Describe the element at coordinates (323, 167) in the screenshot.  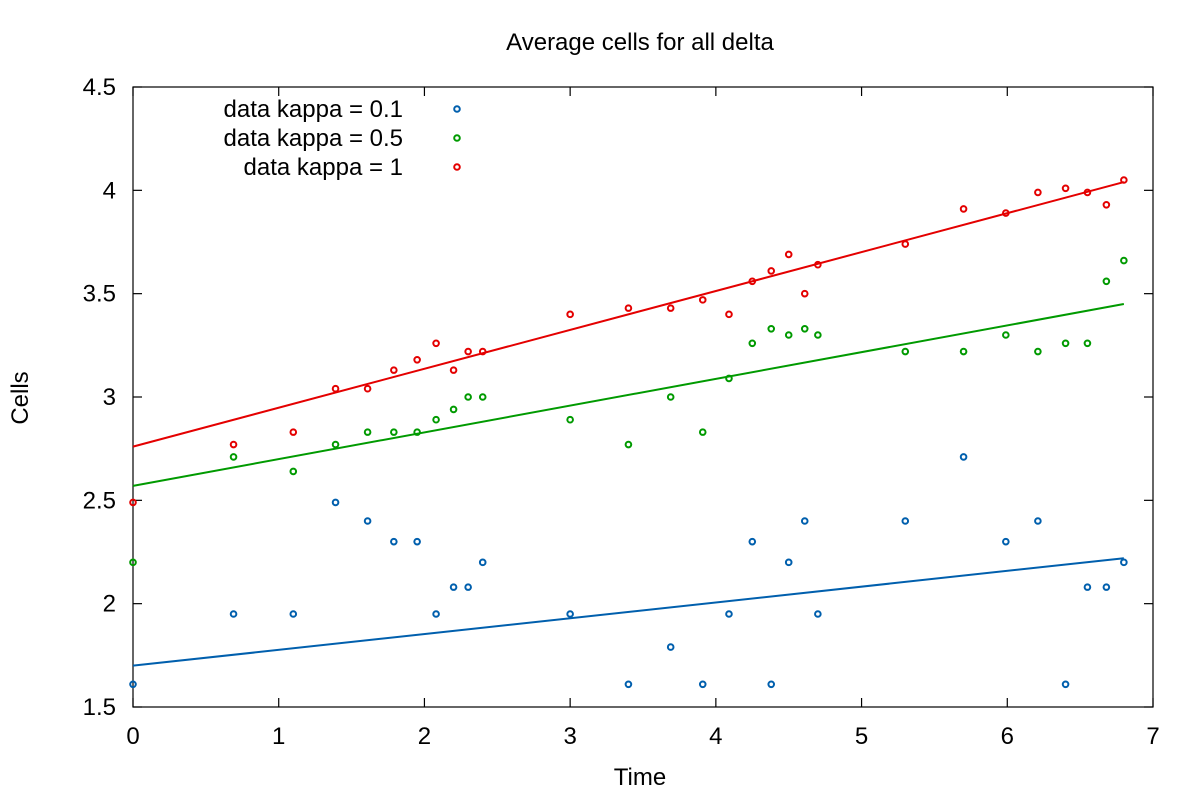
I see `legend-label: data kappa = 1` at that location.